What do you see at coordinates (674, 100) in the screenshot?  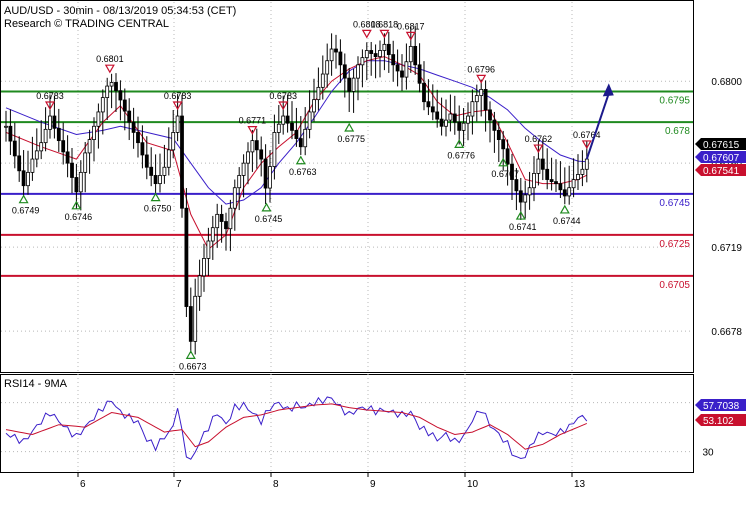 I see `level-label: 0.6795` at bounding box center [674, 100].